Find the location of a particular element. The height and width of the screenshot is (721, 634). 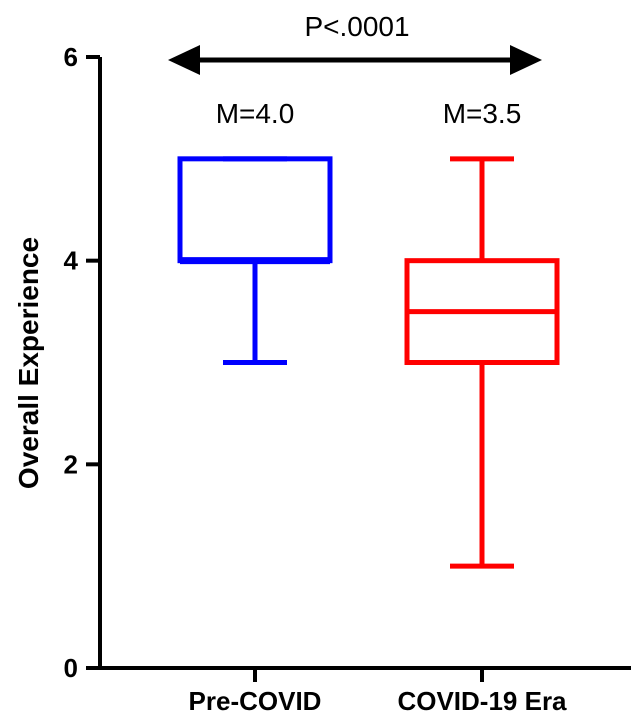

box-pre-covid: M=4.0 is located at coordinates (255, 231).